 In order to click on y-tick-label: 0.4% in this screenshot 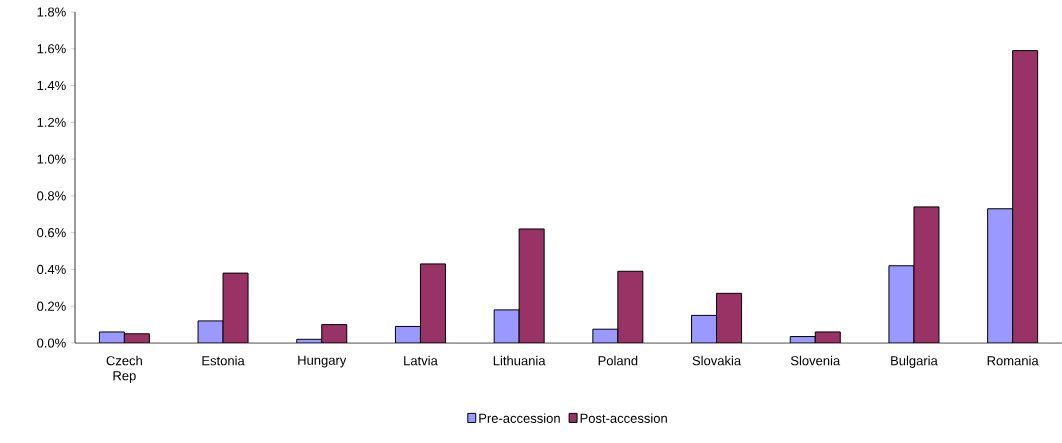, I will do `click(51, 269)`.